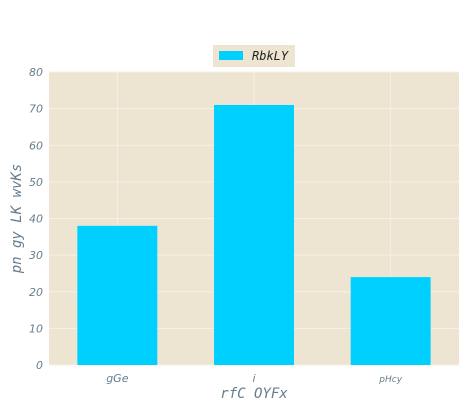 The width and height of the screenshot is (472, 417). Describe the element at coordinates (254, 394) in the screenshot. I see `x-axis-label: rfC OYFx` at that location.